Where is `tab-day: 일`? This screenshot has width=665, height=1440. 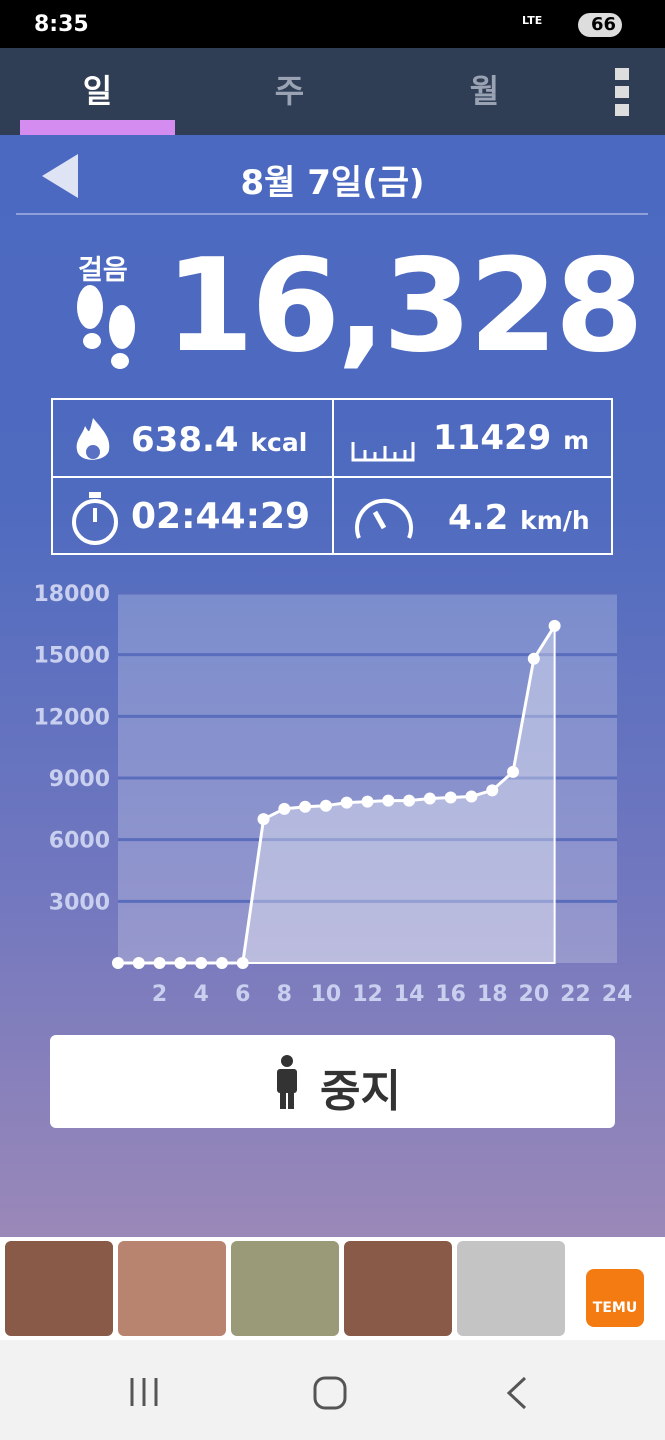 tab-day: 일 is located at coordinates (97, 91).